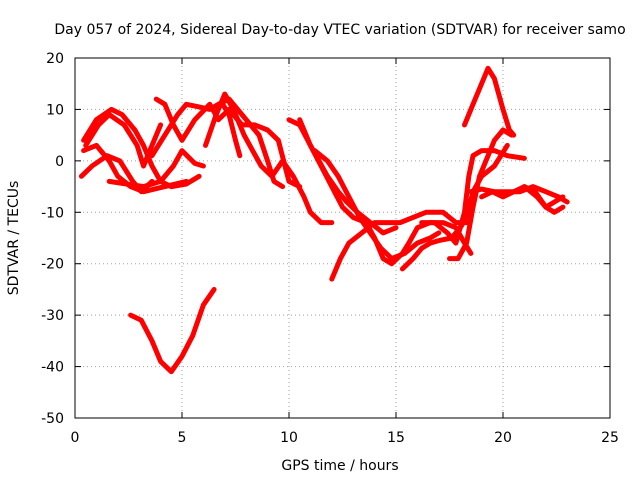 This screenshot has width=640, height=480. I want to click on series-line-arc-r, so click(473, 197).